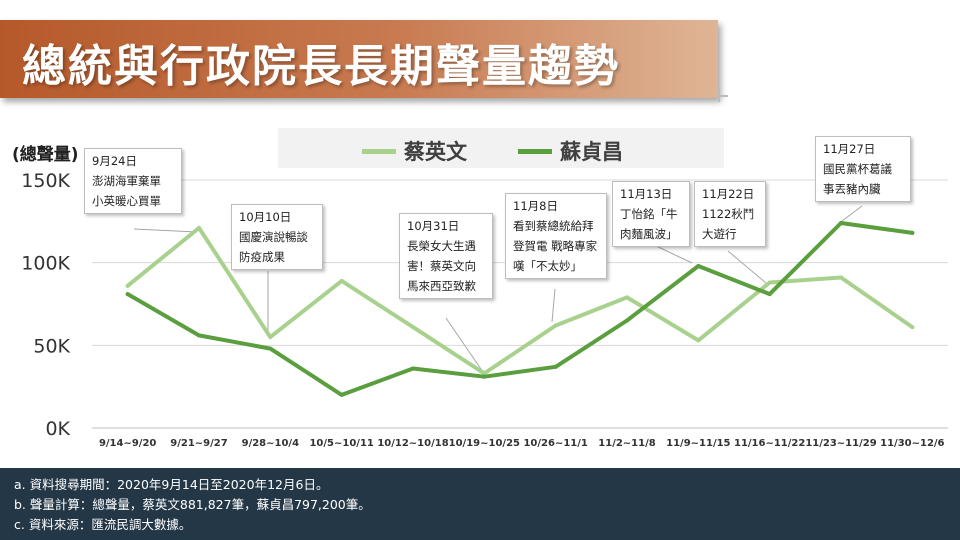 The width and height of the screenshot is (960, 540). I want to click on legend-item-tsai: 蔡英文, so click(414, 151).